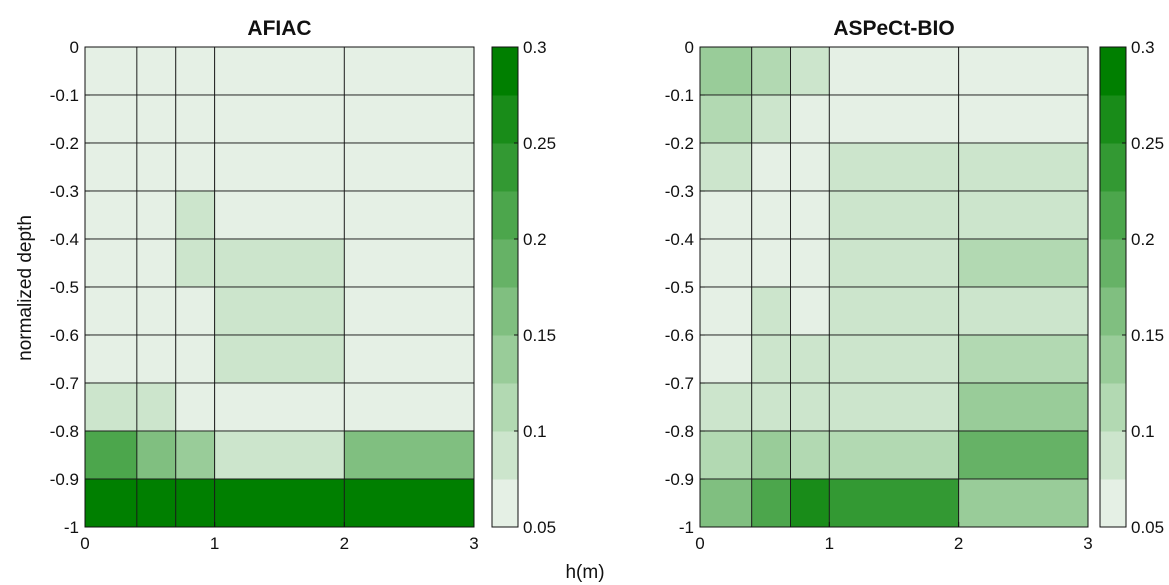 This screenshot has height=585, width=1169. What do you see at coordinates (505, 287) in the screenshot?
I see `colorbar-frame` at bounding box center [505, 287].